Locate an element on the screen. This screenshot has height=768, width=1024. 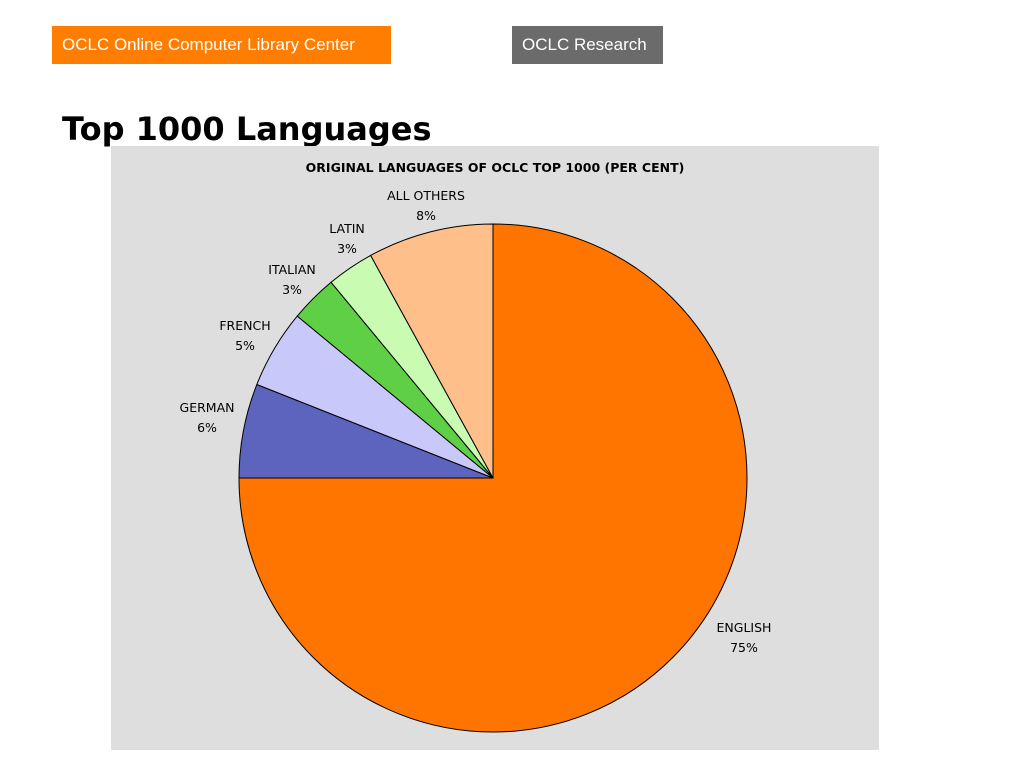
page-title: Top 1000 Languages is located at coordinates (247, 129).